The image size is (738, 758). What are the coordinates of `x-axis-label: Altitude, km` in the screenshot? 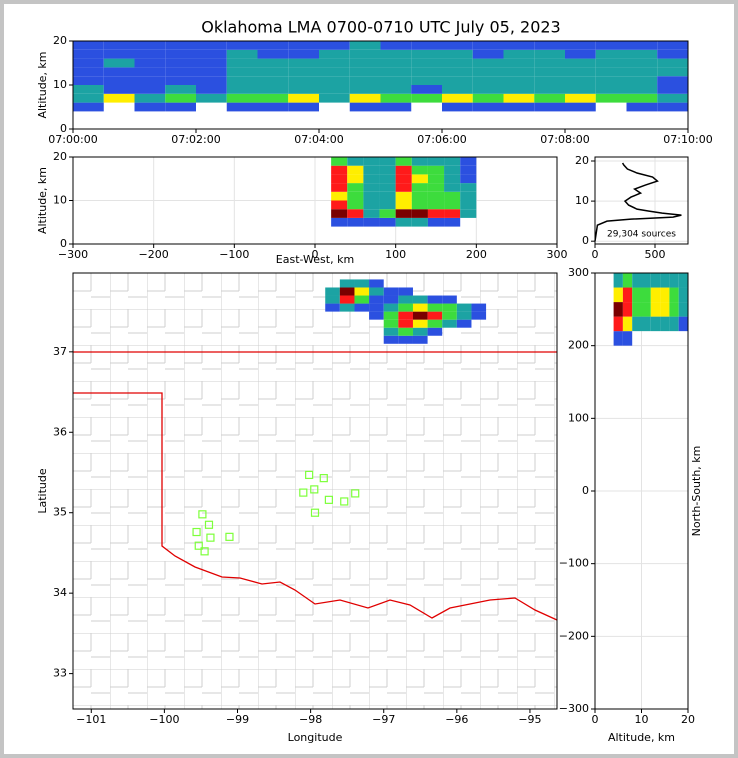 It's located at (641, 737).